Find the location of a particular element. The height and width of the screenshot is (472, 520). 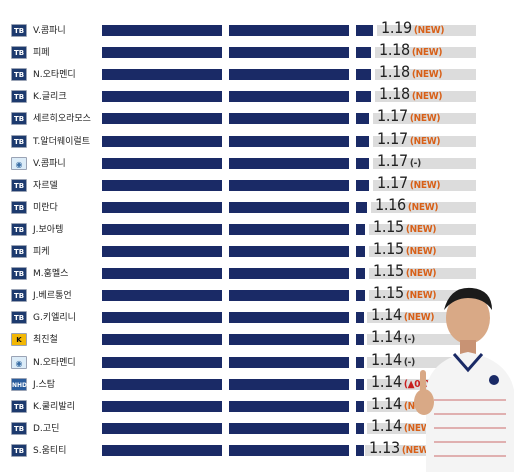

value-text: 1.19 is located at coordinates (396, 27).